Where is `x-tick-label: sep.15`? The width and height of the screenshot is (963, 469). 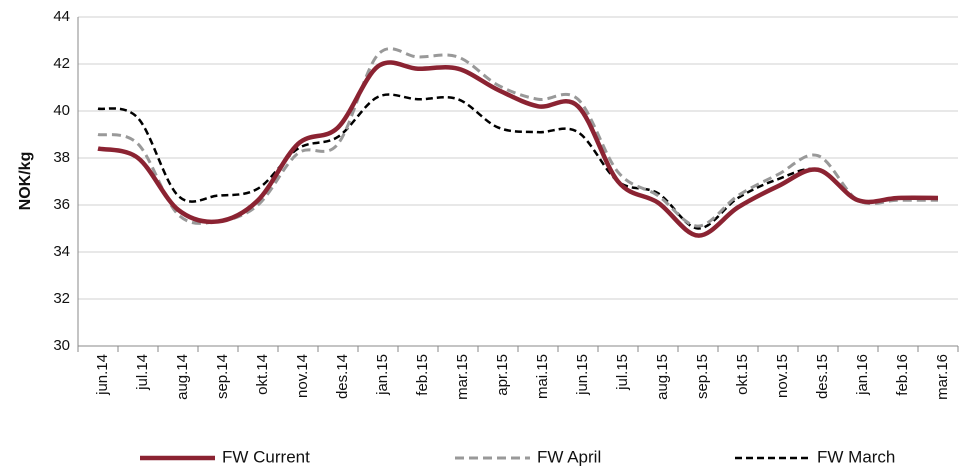 x-tick-label: sep.15 is located at coordinates (702, 376).